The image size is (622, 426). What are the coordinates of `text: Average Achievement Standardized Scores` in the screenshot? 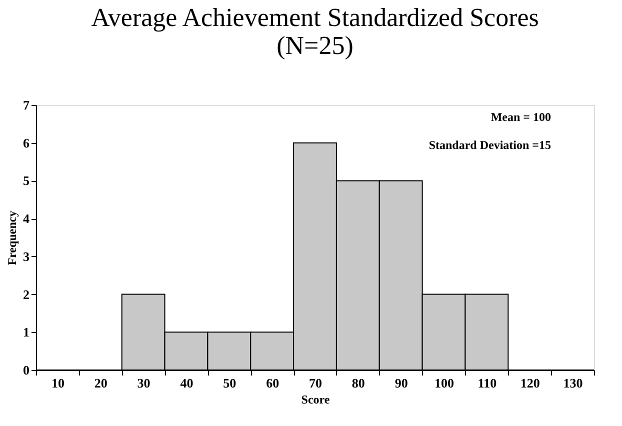 It's located at (315, 17).